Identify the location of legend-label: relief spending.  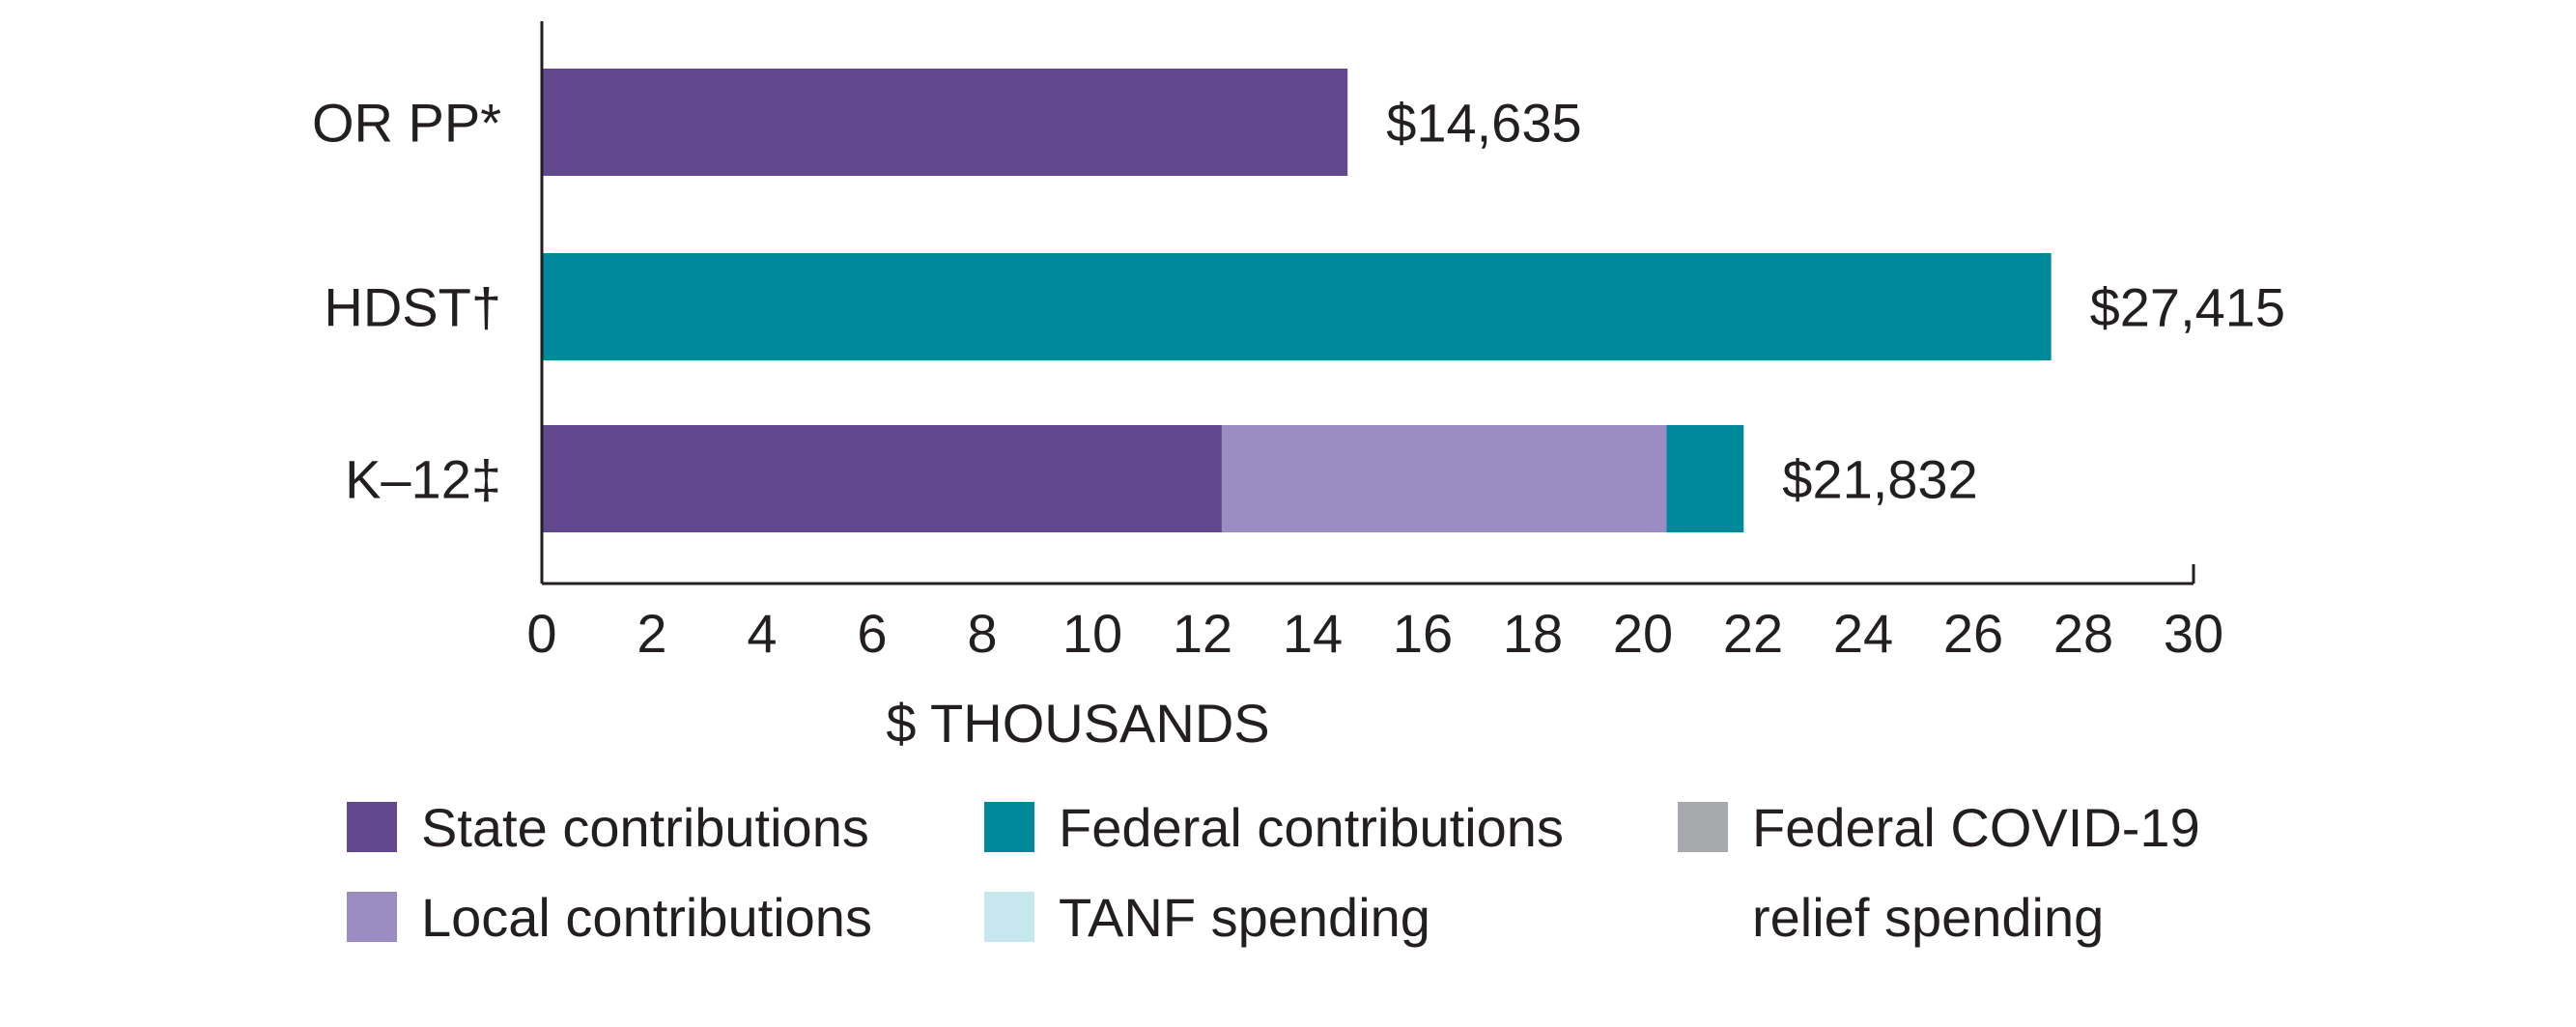
(1928, 917).